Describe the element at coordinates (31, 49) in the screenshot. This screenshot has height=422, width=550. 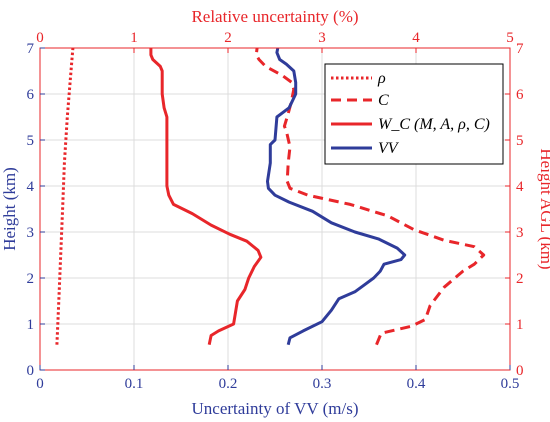
I see `tick-label-left: 7` at that location.